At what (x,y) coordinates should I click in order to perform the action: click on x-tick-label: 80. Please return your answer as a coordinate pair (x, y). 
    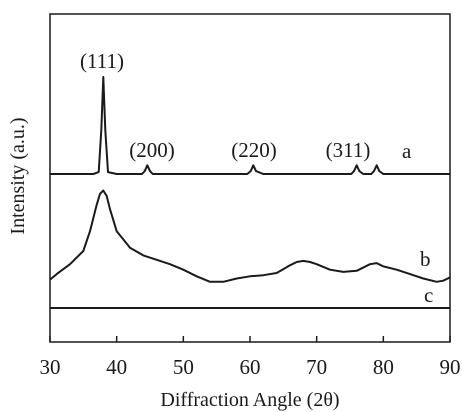
    Looking at the image, I should click on (383, 367).